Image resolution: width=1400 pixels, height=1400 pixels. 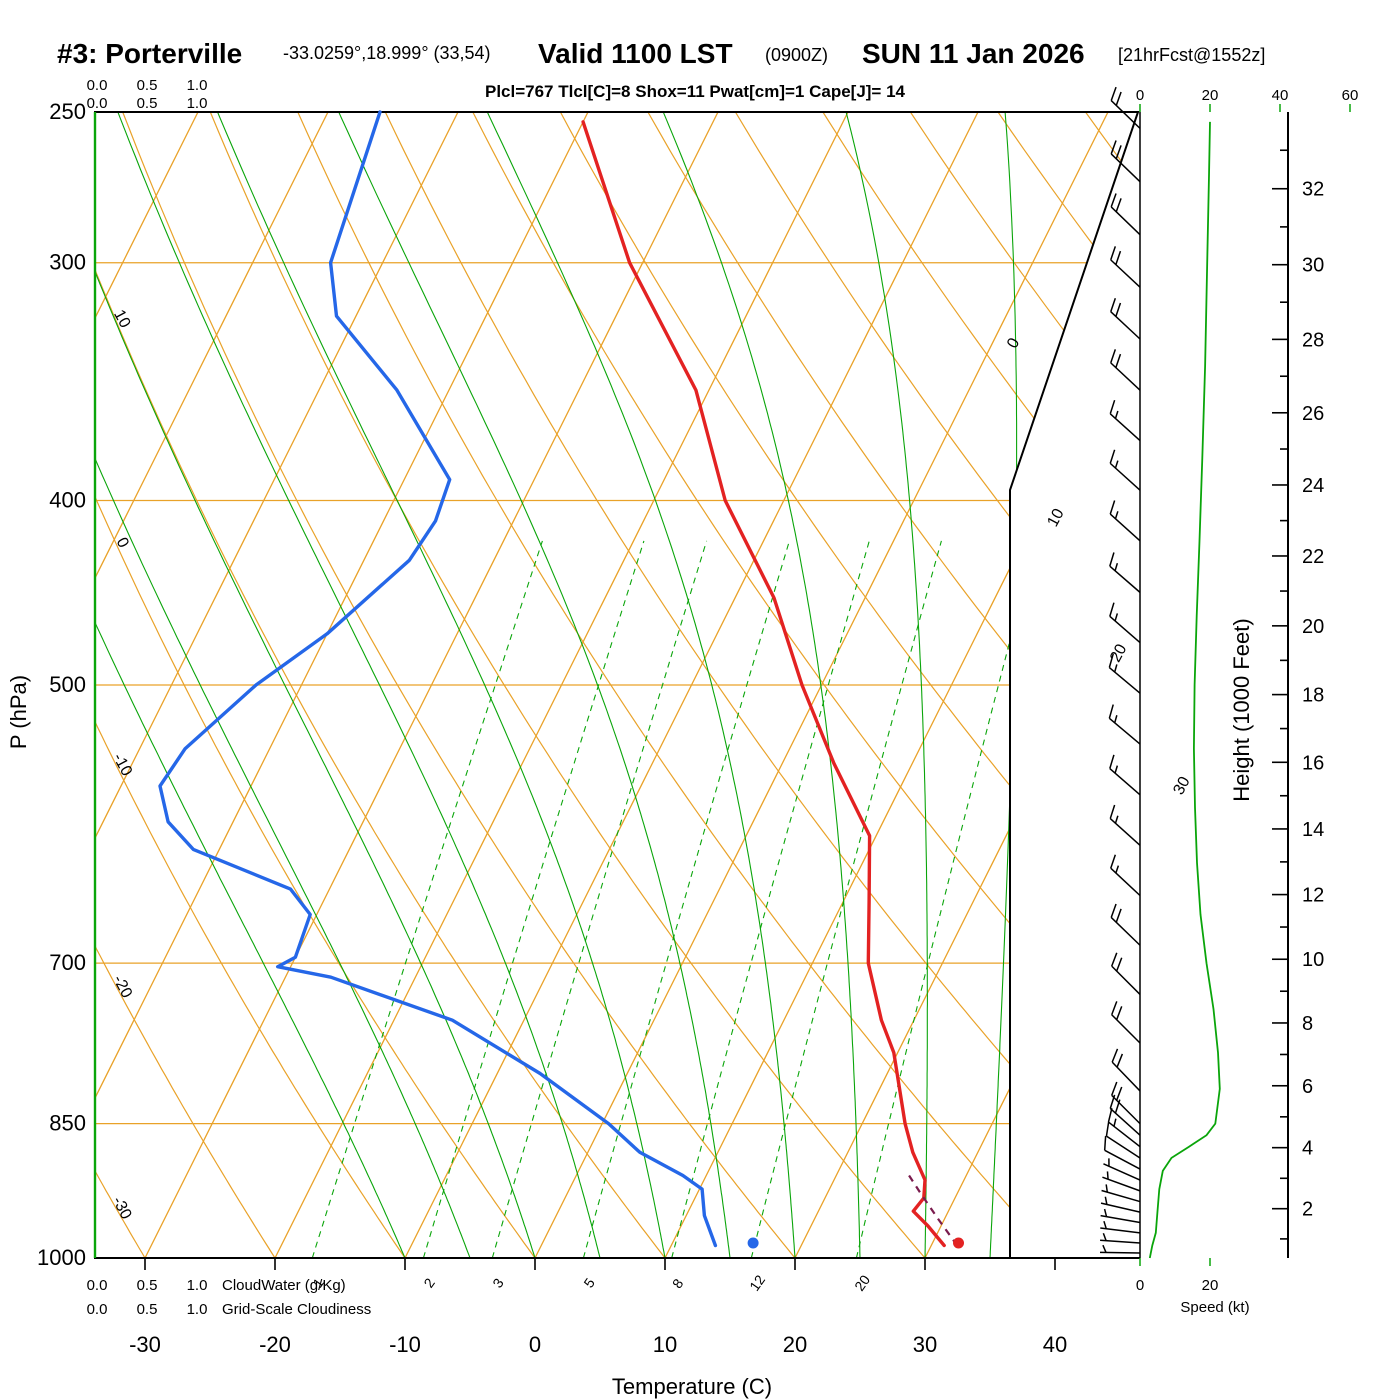 What do you see at coordinates (1241, 709) in the screenshot?
I see `height-axis-title: Height (1000 Feet)` at bounding box center [1241, 709].